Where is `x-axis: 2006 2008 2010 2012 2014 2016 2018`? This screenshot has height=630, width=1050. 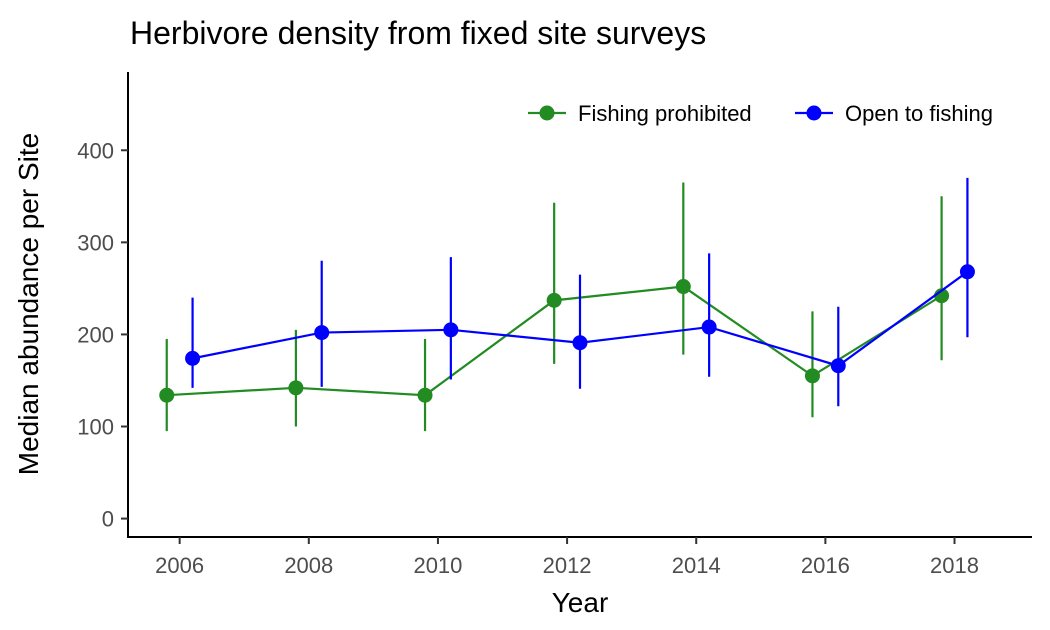
x-axis: 2006 2008 2010 2012 2014 2016 2018 is located at coordinates (579, 557).